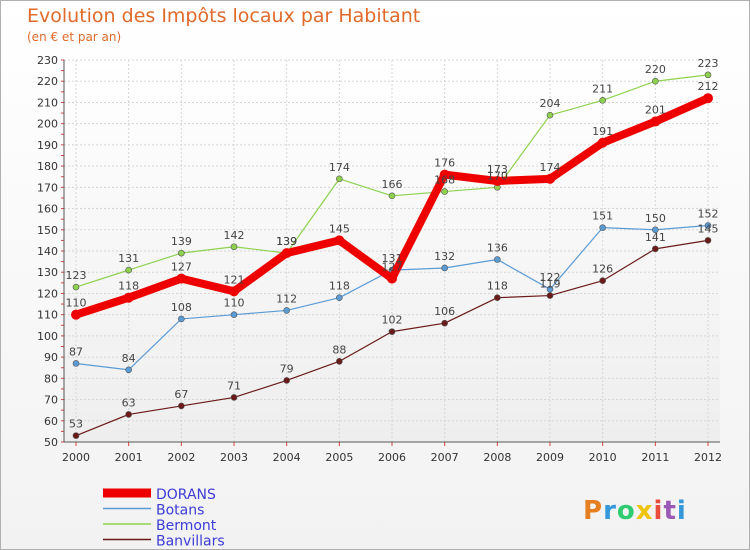 This screenshot has height=550, width=750. What do you see at coordinates (51, 357) in the screenshot?
I see `y-tick-label: 90` at bounding box center [51, 357].